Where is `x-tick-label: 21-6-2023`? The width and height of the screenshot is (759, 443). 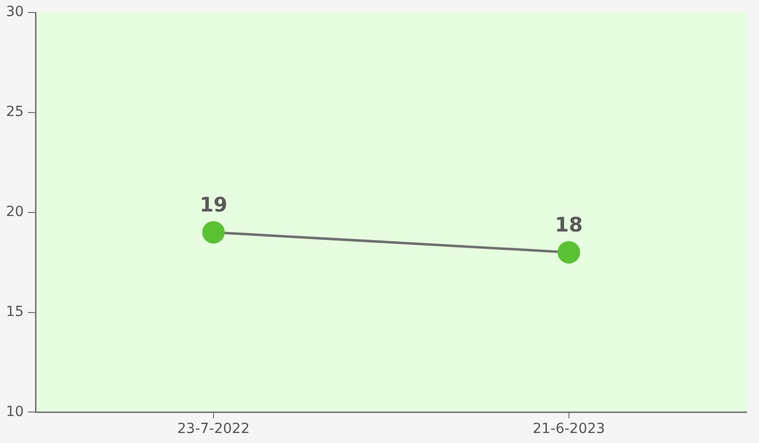 x-tick-label: 21-6-2023 is located at coordinates (569, 429).